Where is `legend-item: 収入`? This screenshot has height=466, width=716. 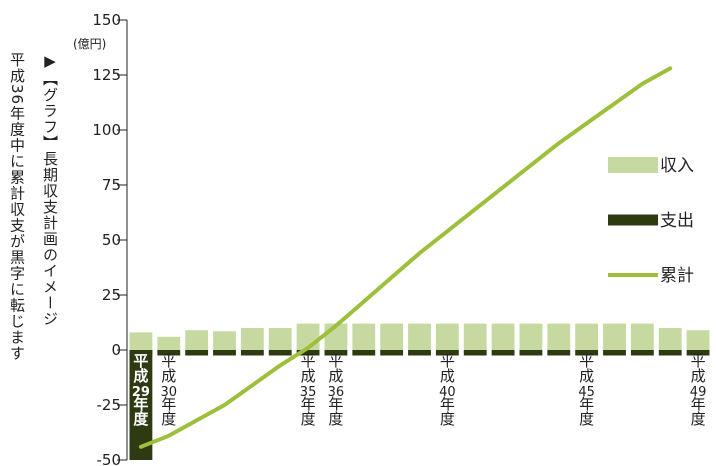
legend-item: 収入 is located at coordinates (651, 166).